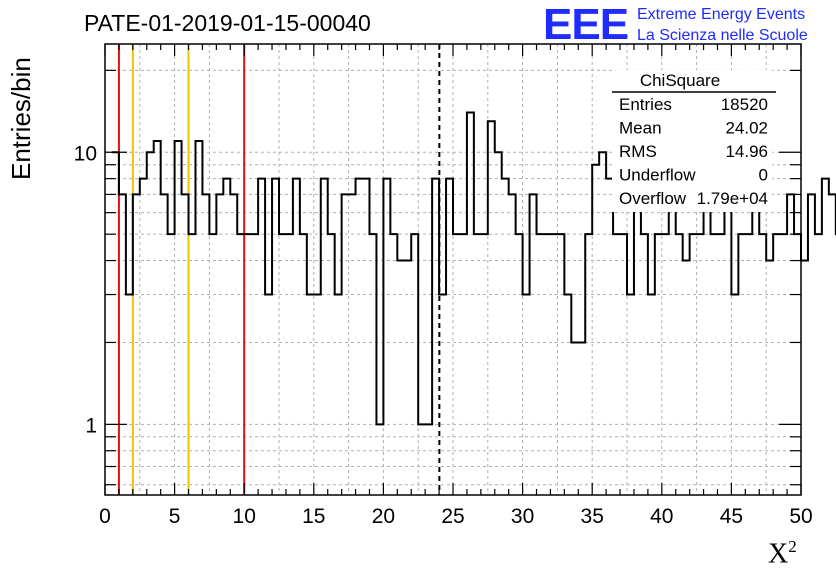 This screenshot has width=836, height=572. I want to click on eee-logo-mark: EEE, so click(586, 24).